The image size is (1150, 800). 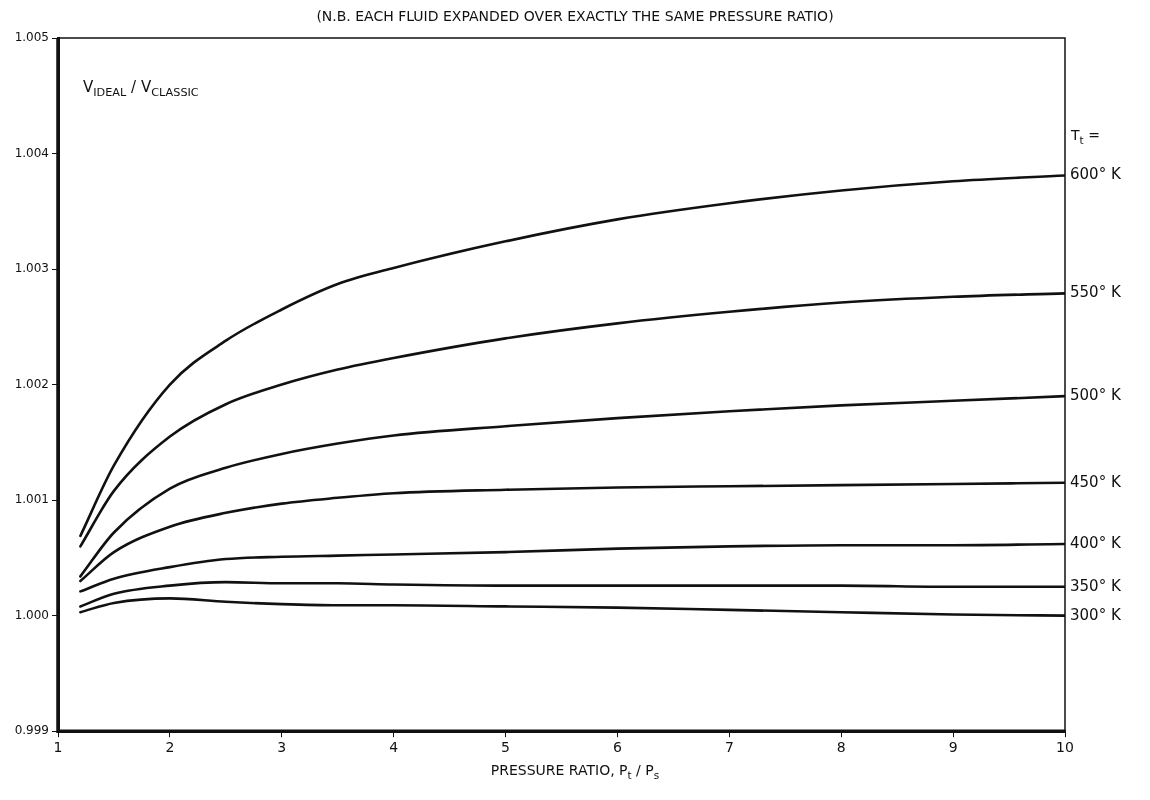 I want to click on legend-title: T$_{t}$ =, so click(x=1085, y=137).